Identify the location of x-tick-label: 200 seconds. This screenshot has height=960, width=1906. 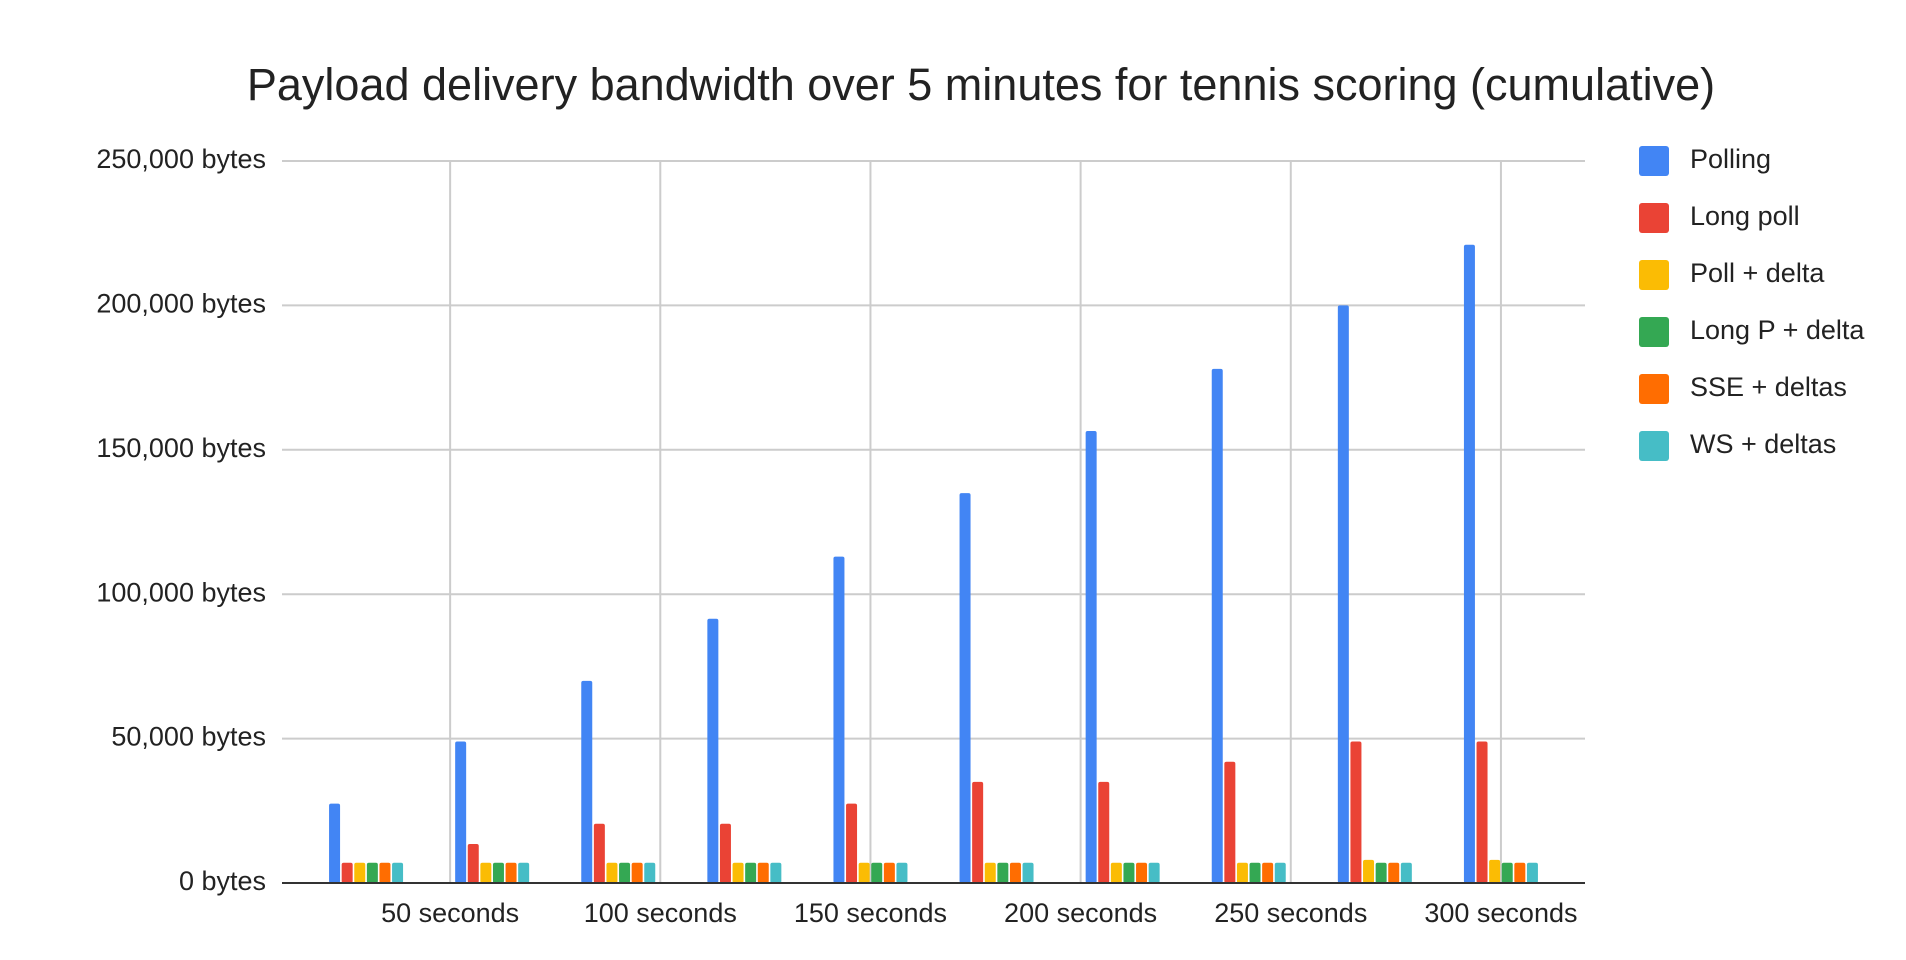
(1080, 913).